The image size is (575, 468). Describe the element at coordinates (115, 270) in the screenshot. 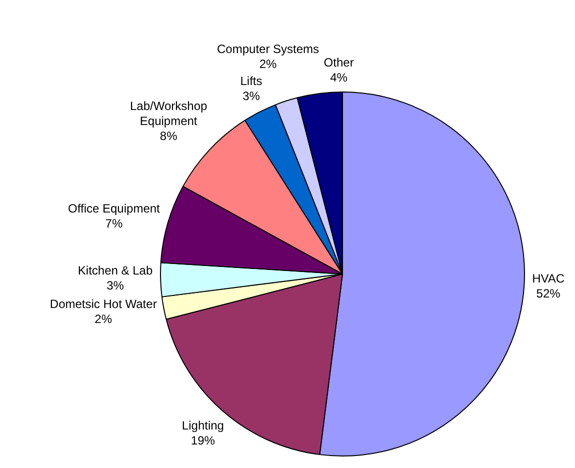

I see `slice-label: Kitchen & Lab` at that location.